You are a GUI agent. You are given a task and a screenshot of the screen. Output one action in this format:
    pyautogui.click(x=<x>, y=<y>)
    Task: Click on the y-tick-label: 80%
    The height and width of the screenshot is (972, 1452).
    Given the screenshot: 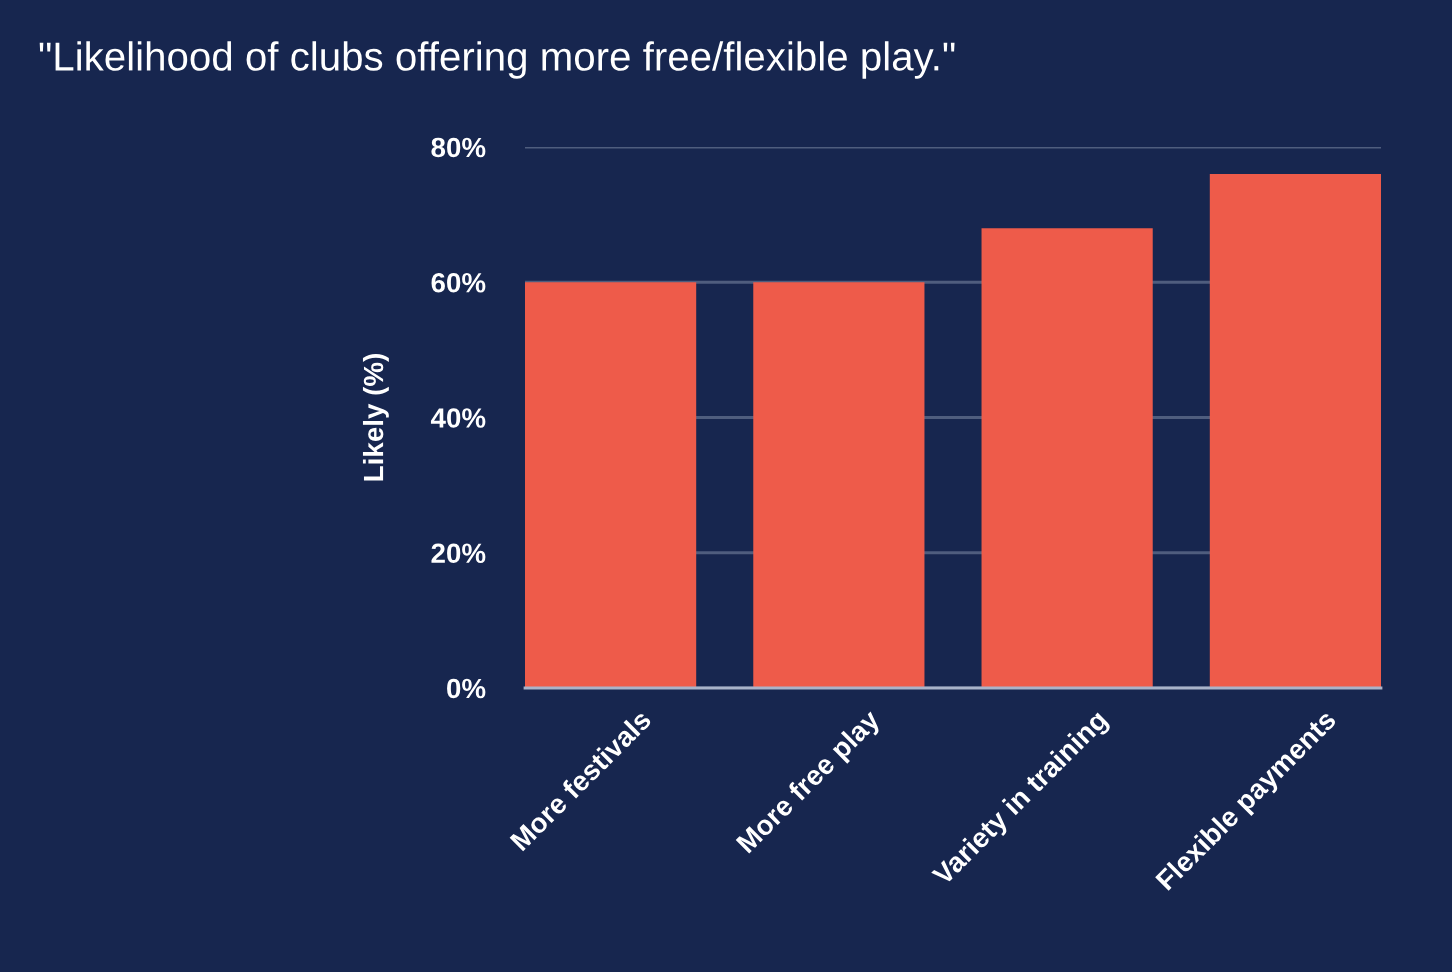 What is the action you would take?
    pyautogui.click(x=458, y=147)
    